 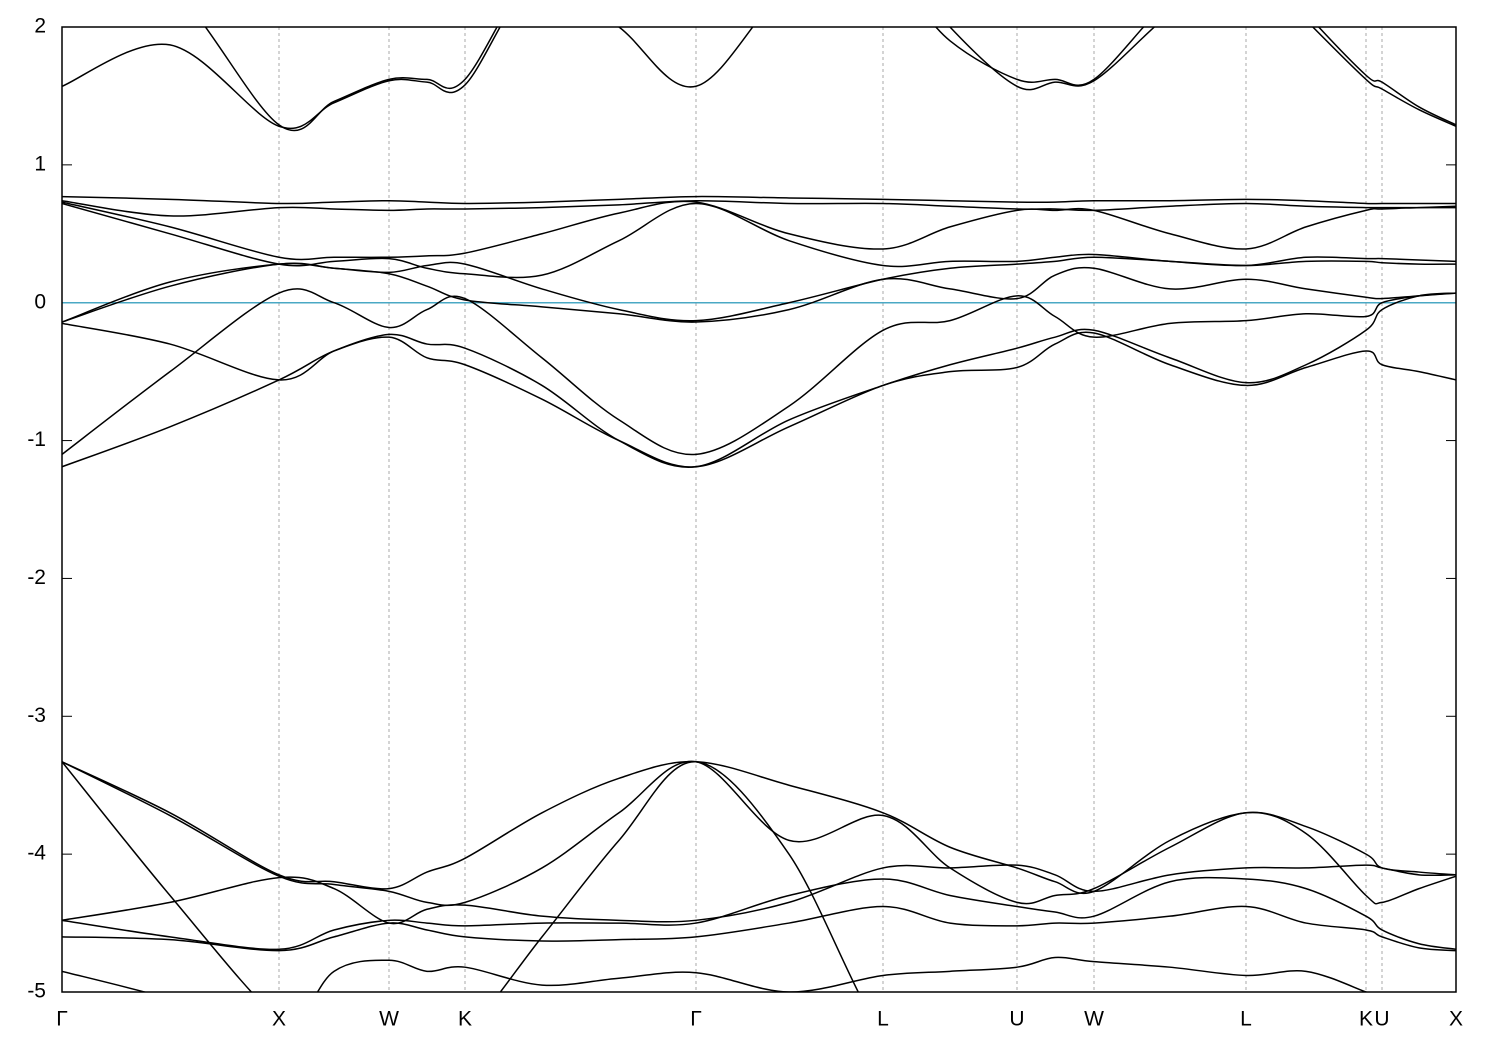 What do you see at coordinates (36, 715) in the screenshot?
I see `y-tick-label: -3` at bounding box center [36, 715].